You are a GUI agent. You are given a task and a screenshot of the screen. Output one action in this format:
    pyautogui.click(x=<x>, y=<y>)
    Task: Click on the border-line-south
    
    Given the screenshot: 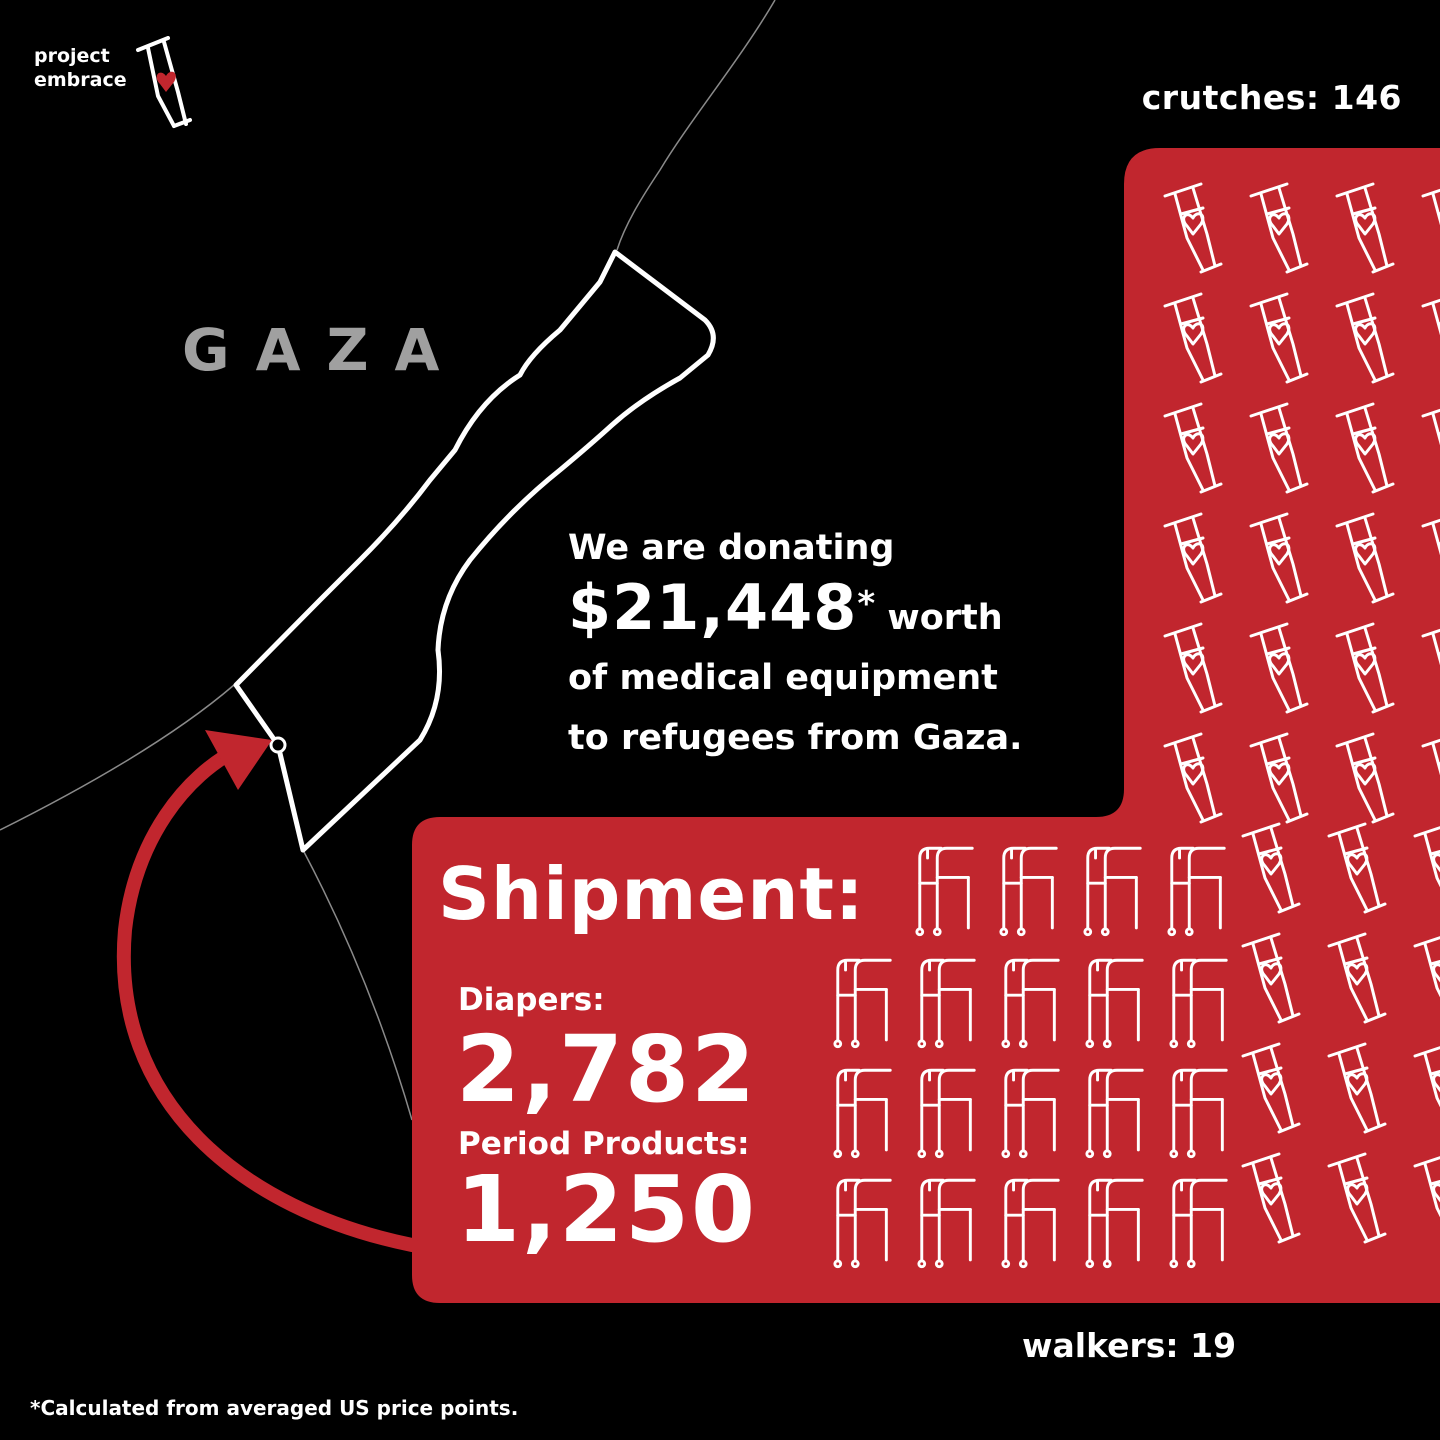 What is the action you would take?
    pyautogui.click(x=357, y=985)
    